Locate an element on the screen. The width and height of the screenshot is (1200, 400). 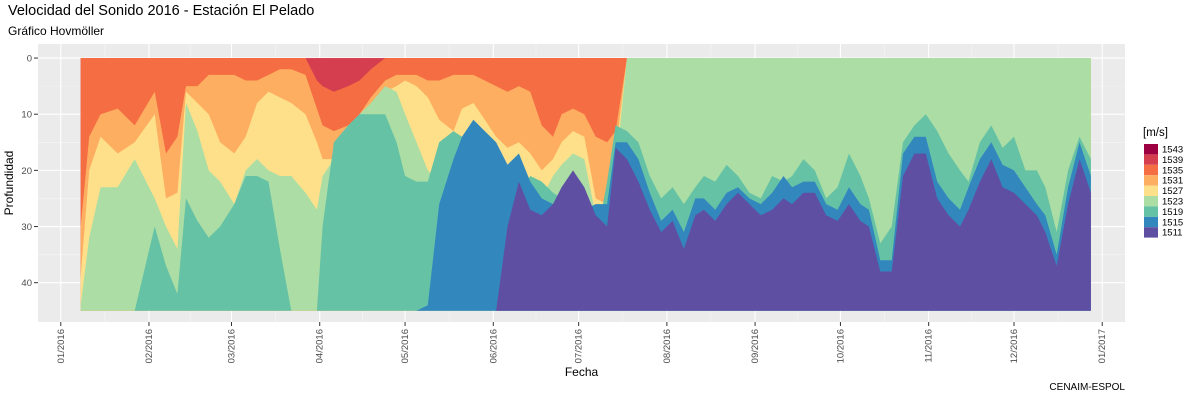
x-tick-label: 01/2017 is located at coordinates (1102, 346).